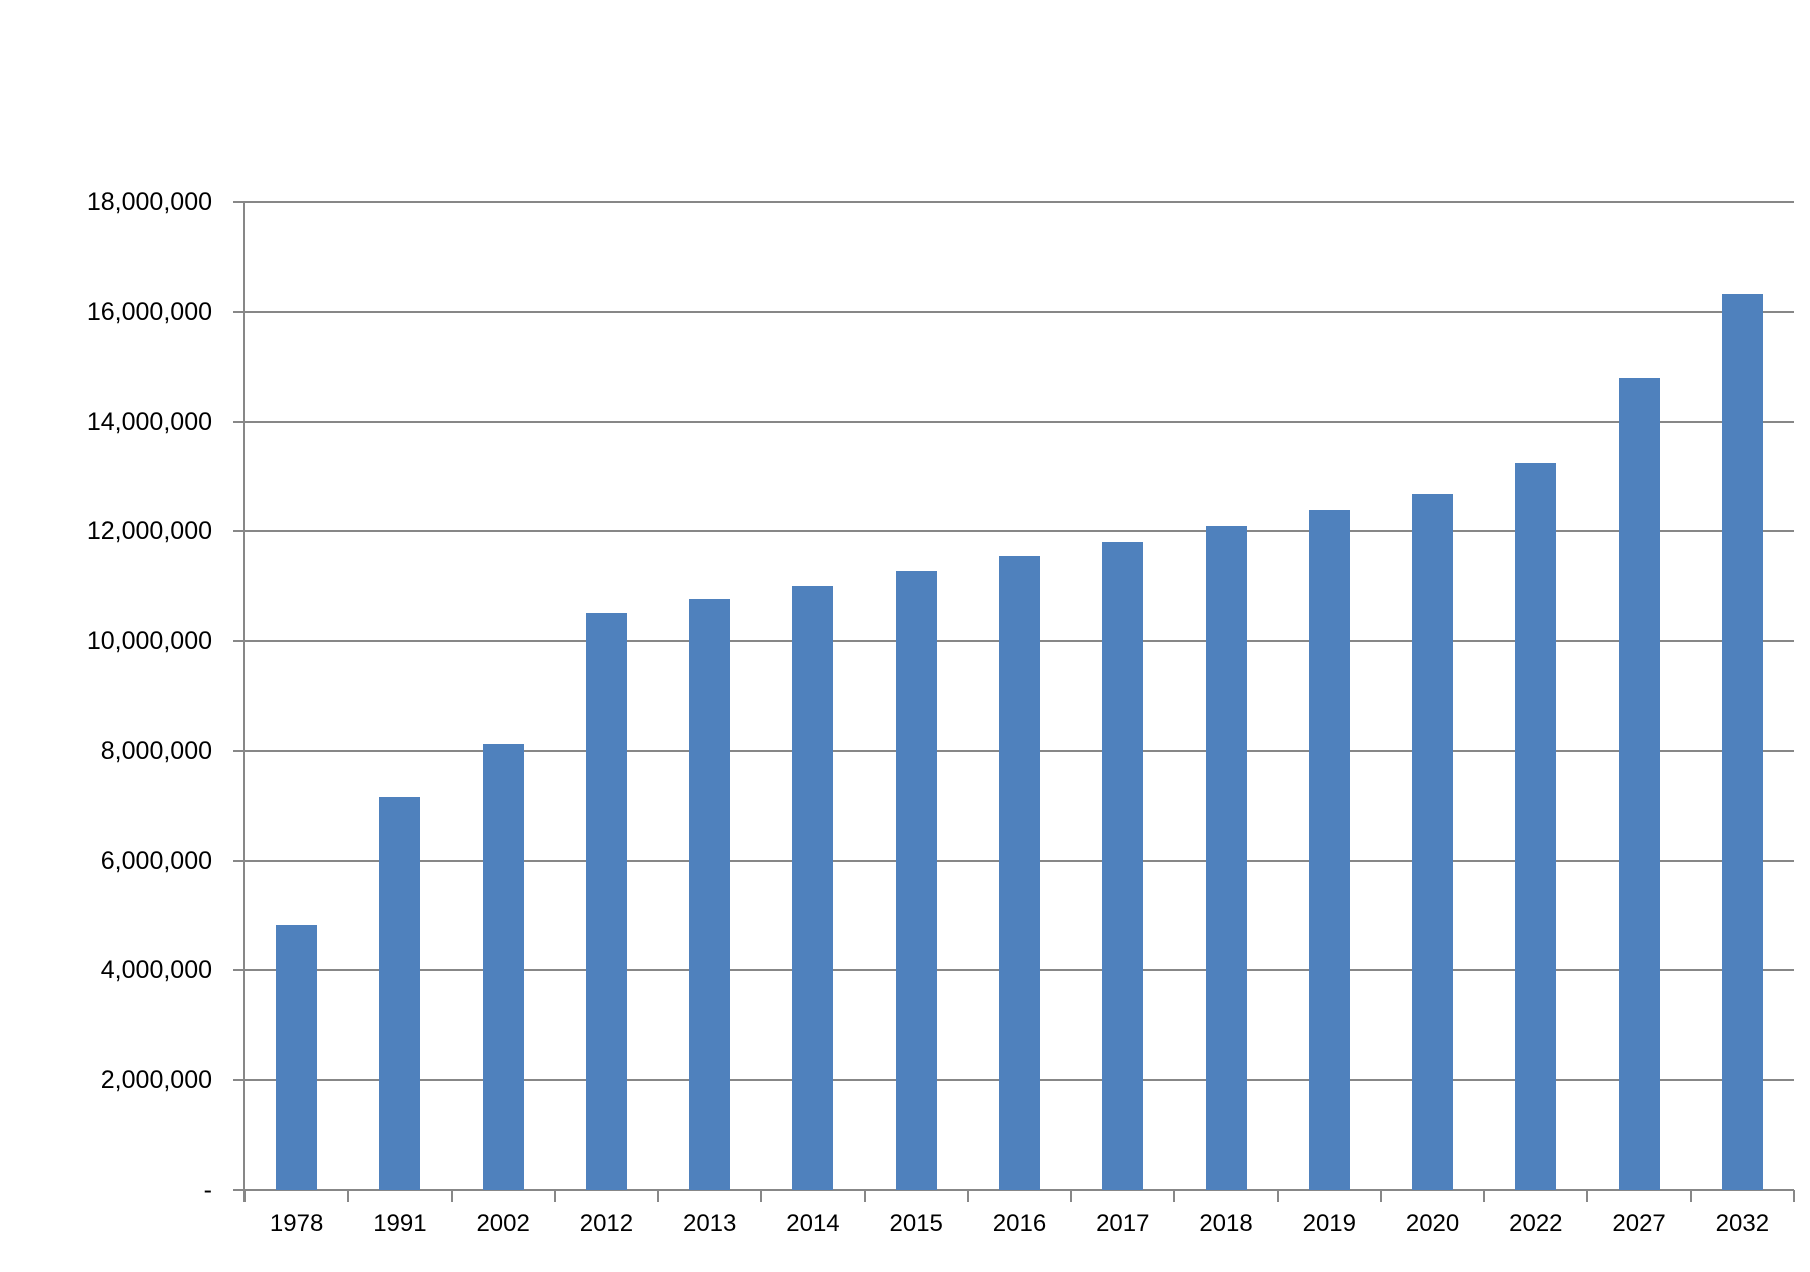 The width and height of the screenshot is (1810, 1272). What do you see at coordinates (156, 970) in the screenshot?
I see `y-axis-tick-label: 4,000,000` at bounding box center [156, 970].